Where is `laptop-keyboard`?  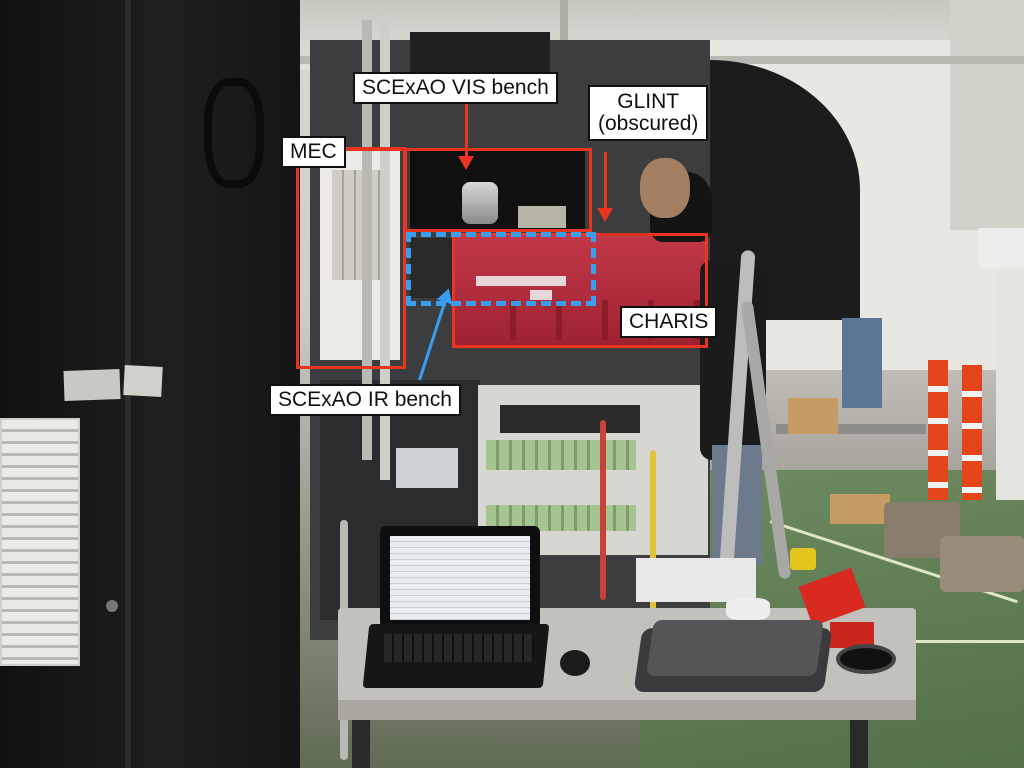
laptop-keyboard is located at coordinates (459, 648).